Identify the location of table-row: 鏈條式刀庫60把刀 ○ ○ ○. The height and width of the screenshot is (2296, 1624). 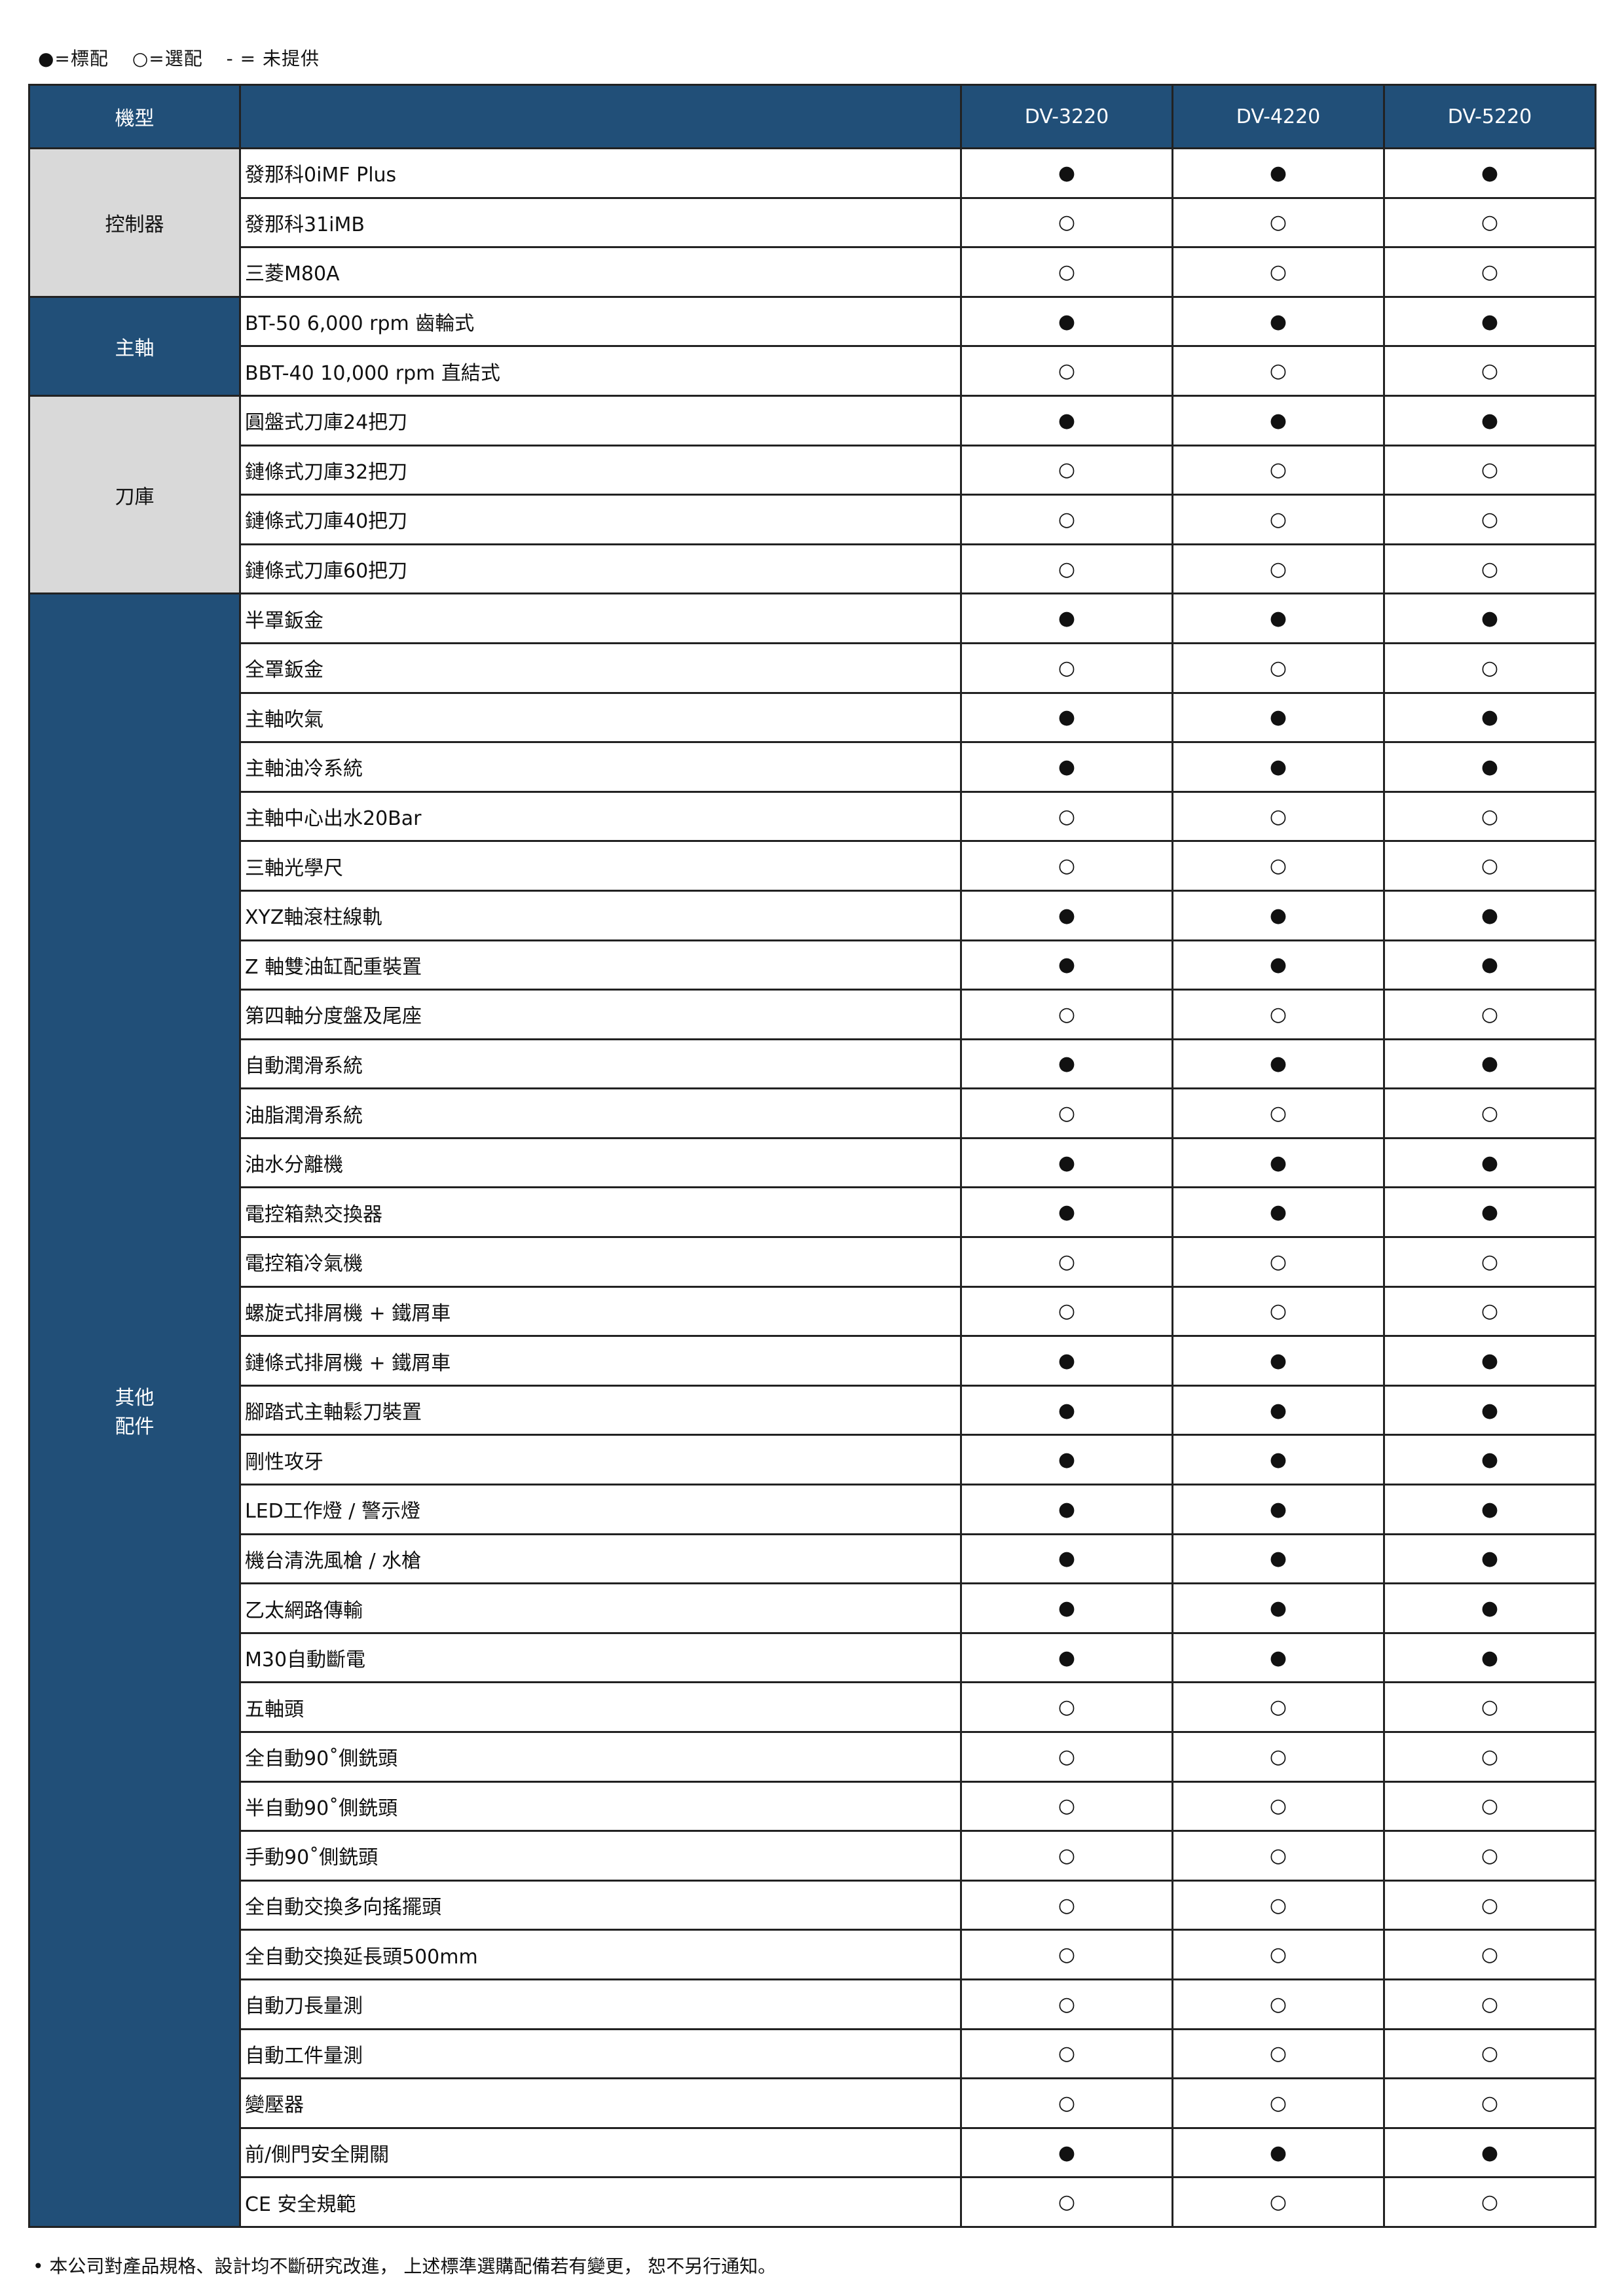
(812, 569).